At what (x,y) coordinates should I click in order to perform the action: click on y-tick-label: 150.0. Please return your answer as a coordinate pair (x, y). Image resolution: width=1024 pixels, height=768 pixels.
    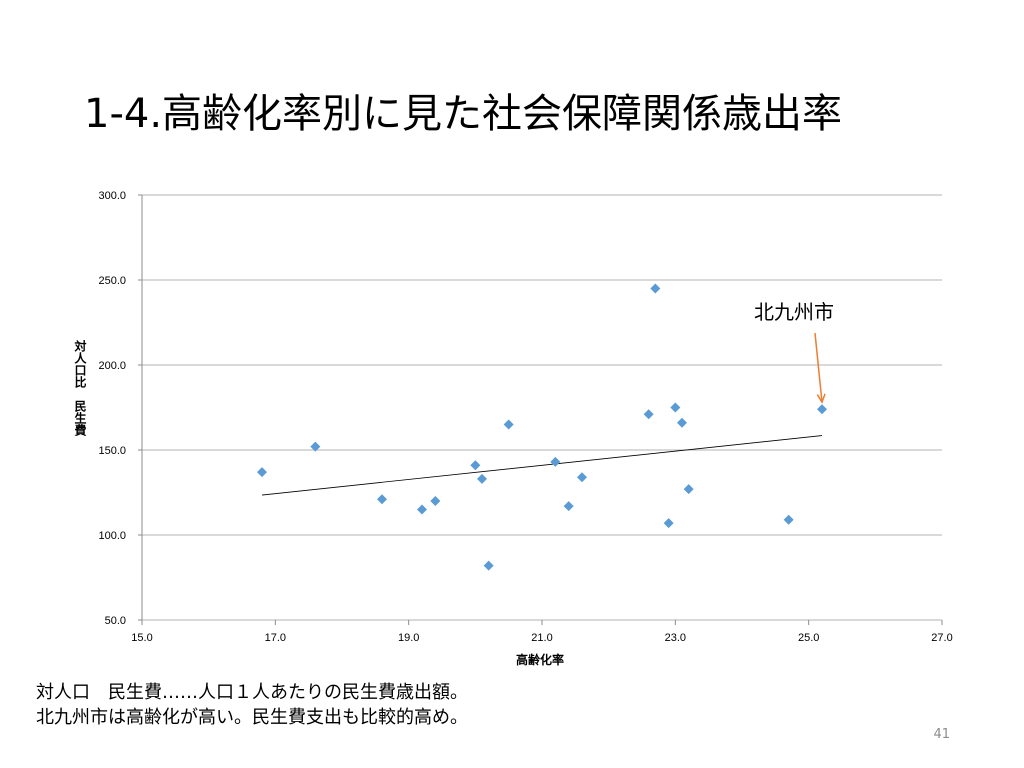
    Looking at the image, I should click on (112, 451).